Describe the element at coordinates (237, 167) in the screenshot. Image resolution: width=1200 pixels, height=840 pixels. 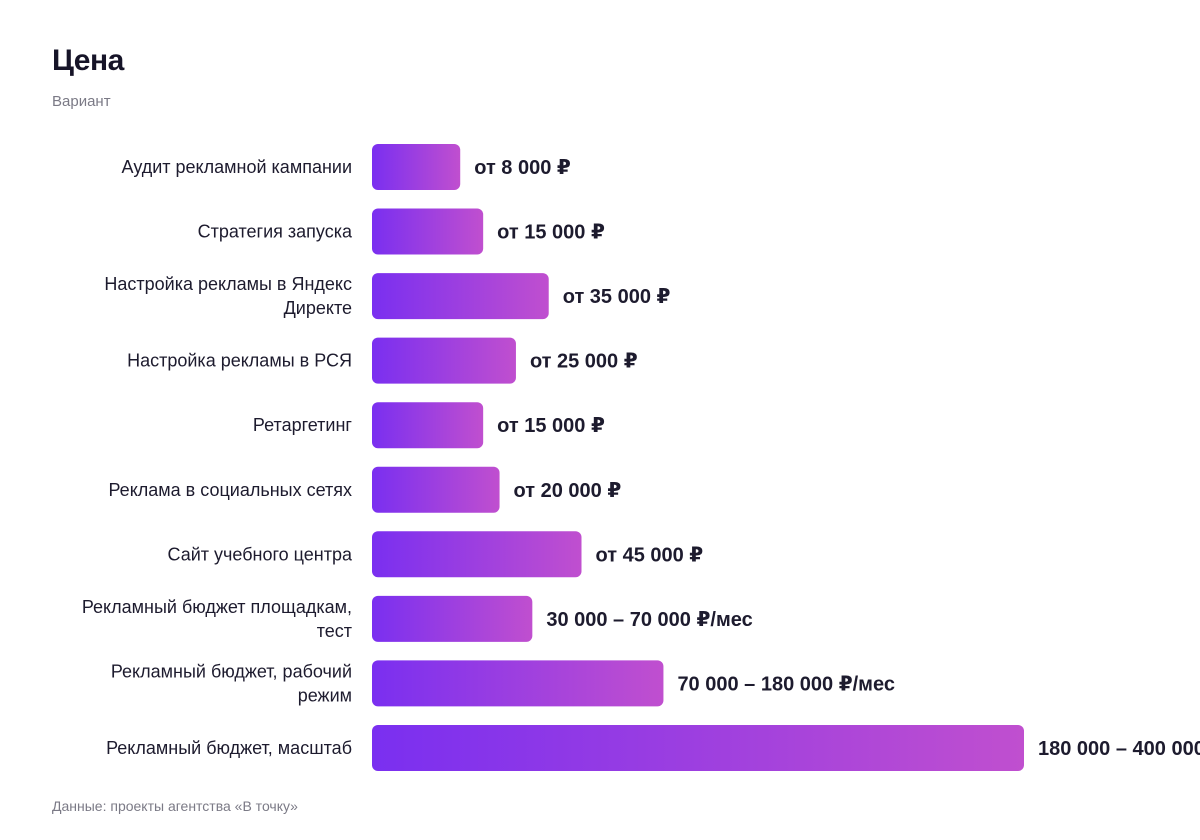
I see `category-label: Аудит рекламной кампании` at that location.